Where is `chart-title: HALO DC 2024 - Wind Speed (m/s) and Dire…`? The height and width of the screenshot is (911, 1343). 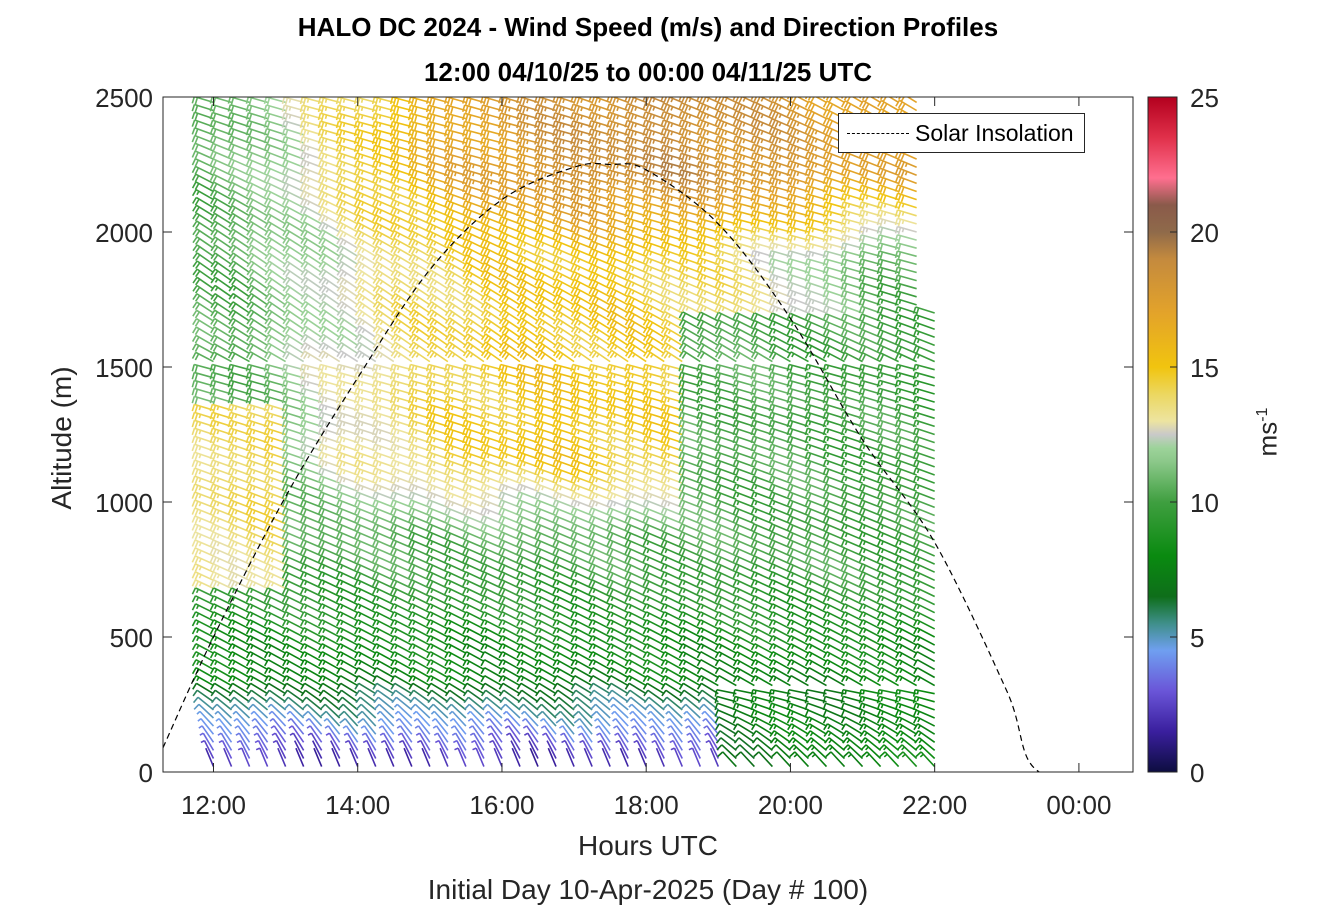 chart-title: HALO DC 2024 - Wind Speed (m/s) and Dire… is located at coordinates (648, 27).